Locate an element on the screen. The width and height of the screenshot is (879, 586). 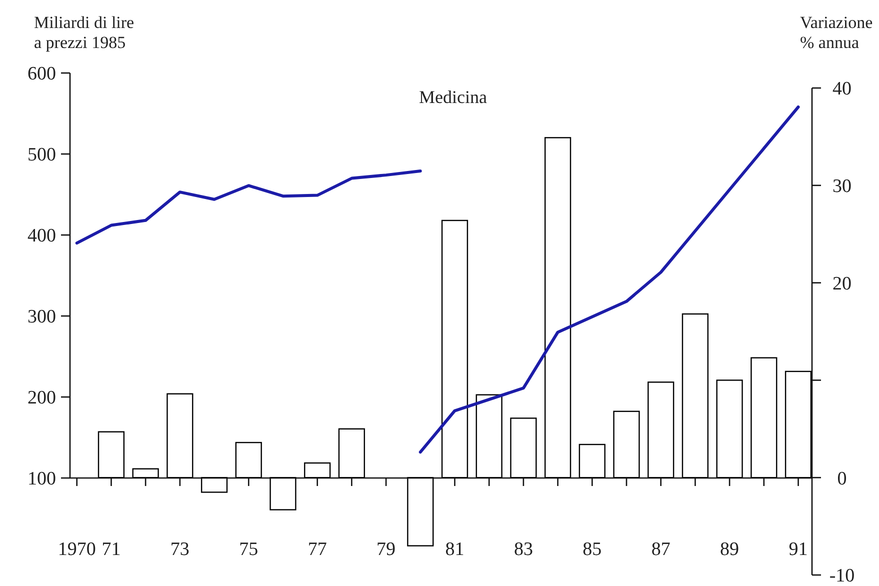
y-tick-label: 500 is located at coordinates (42, 155).